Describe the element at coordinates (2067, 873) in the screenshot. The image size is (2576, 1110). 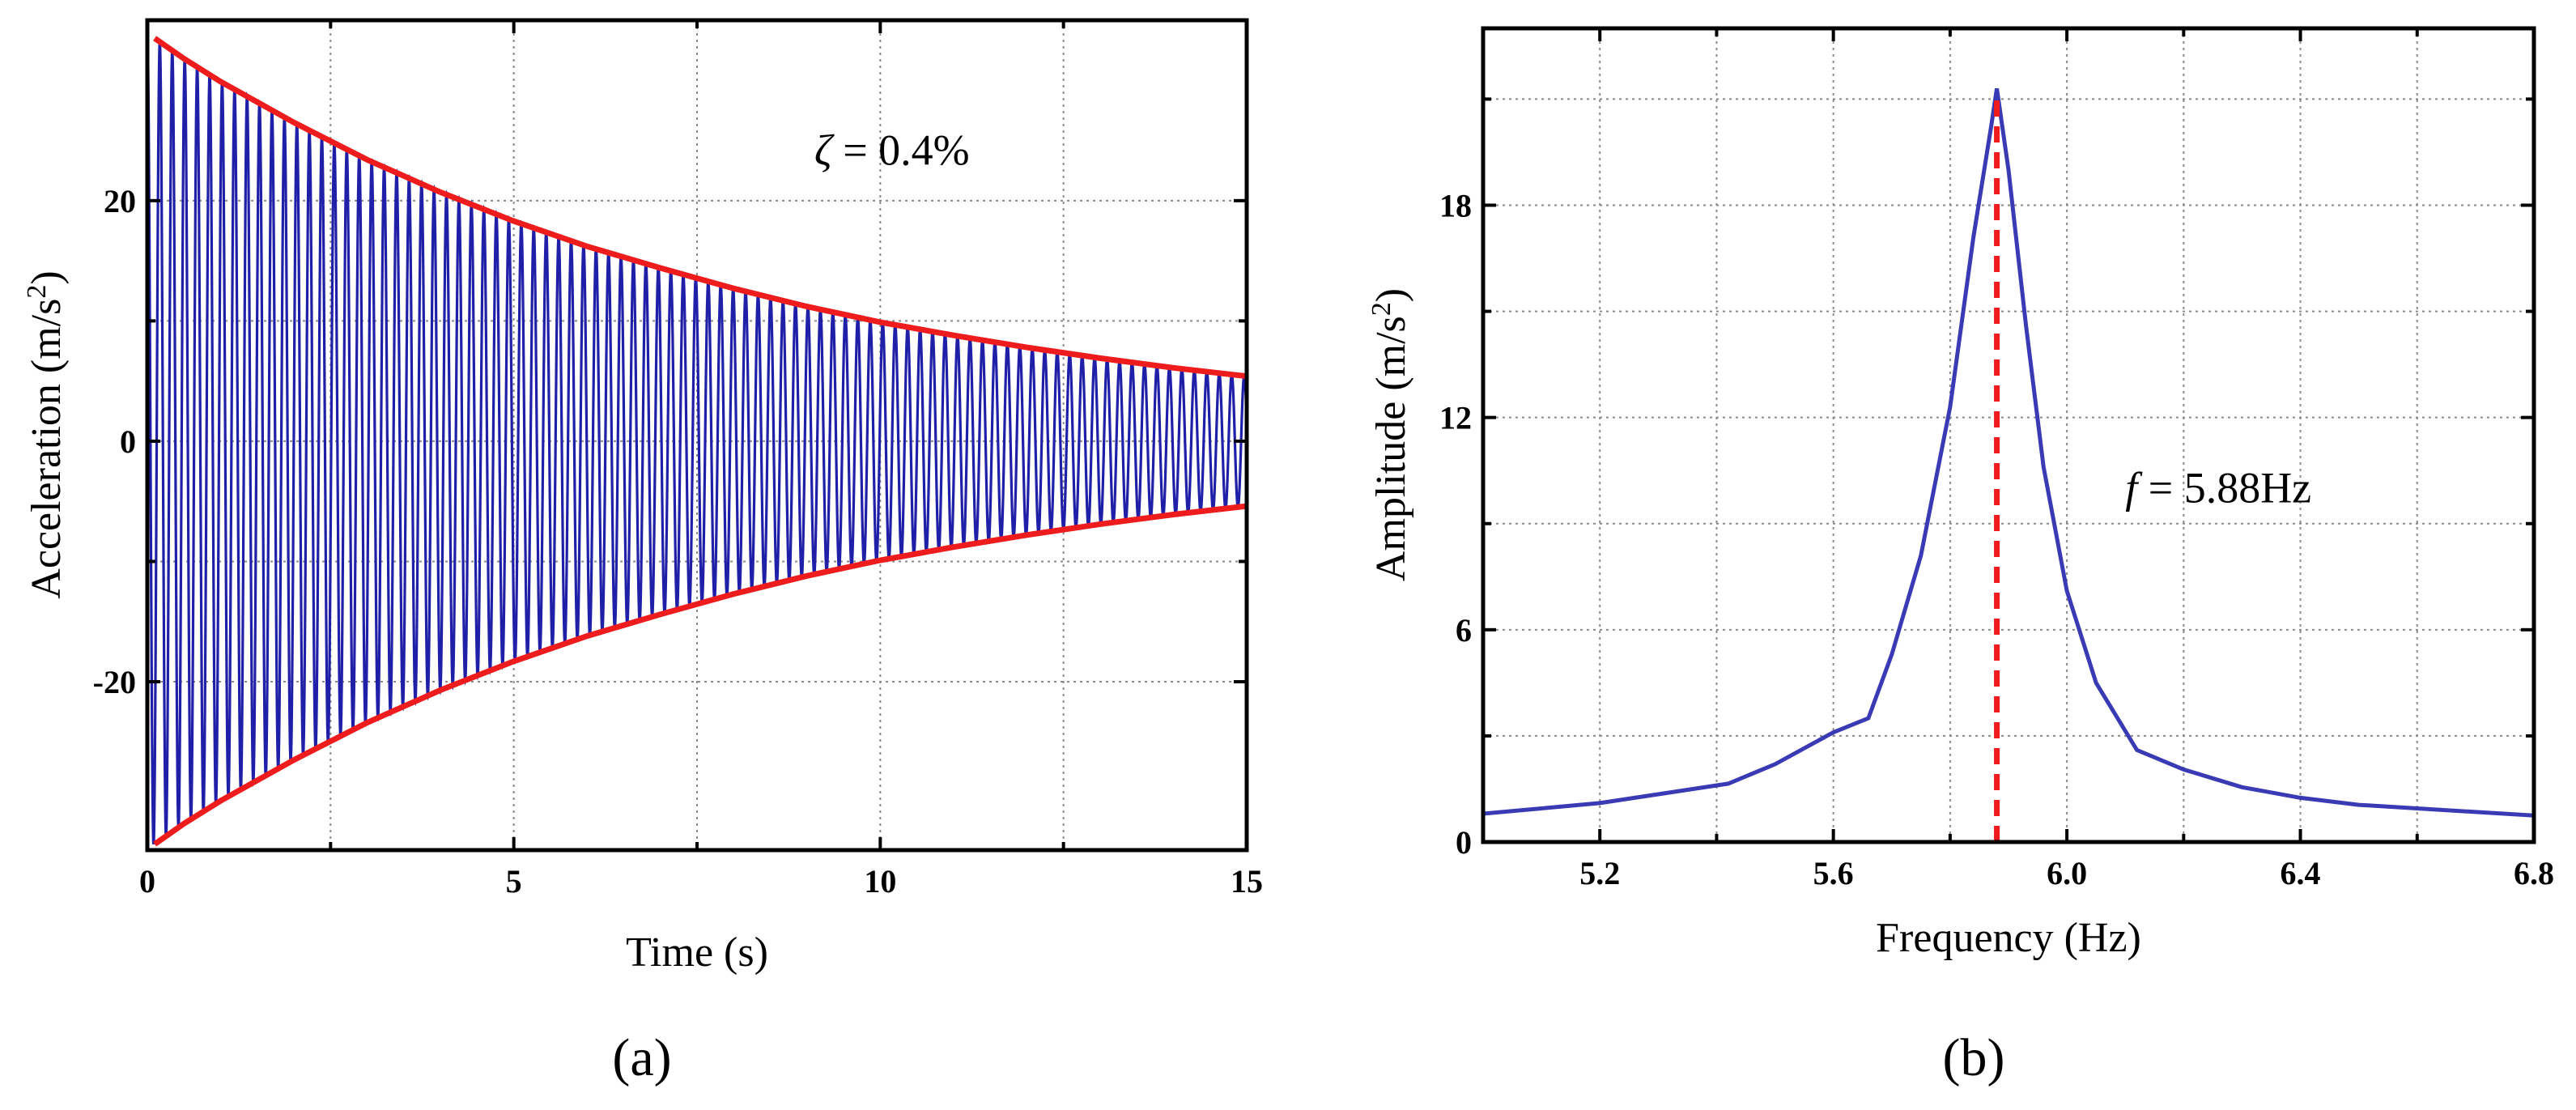
I see `x-tick-label: 6.0` at that location.